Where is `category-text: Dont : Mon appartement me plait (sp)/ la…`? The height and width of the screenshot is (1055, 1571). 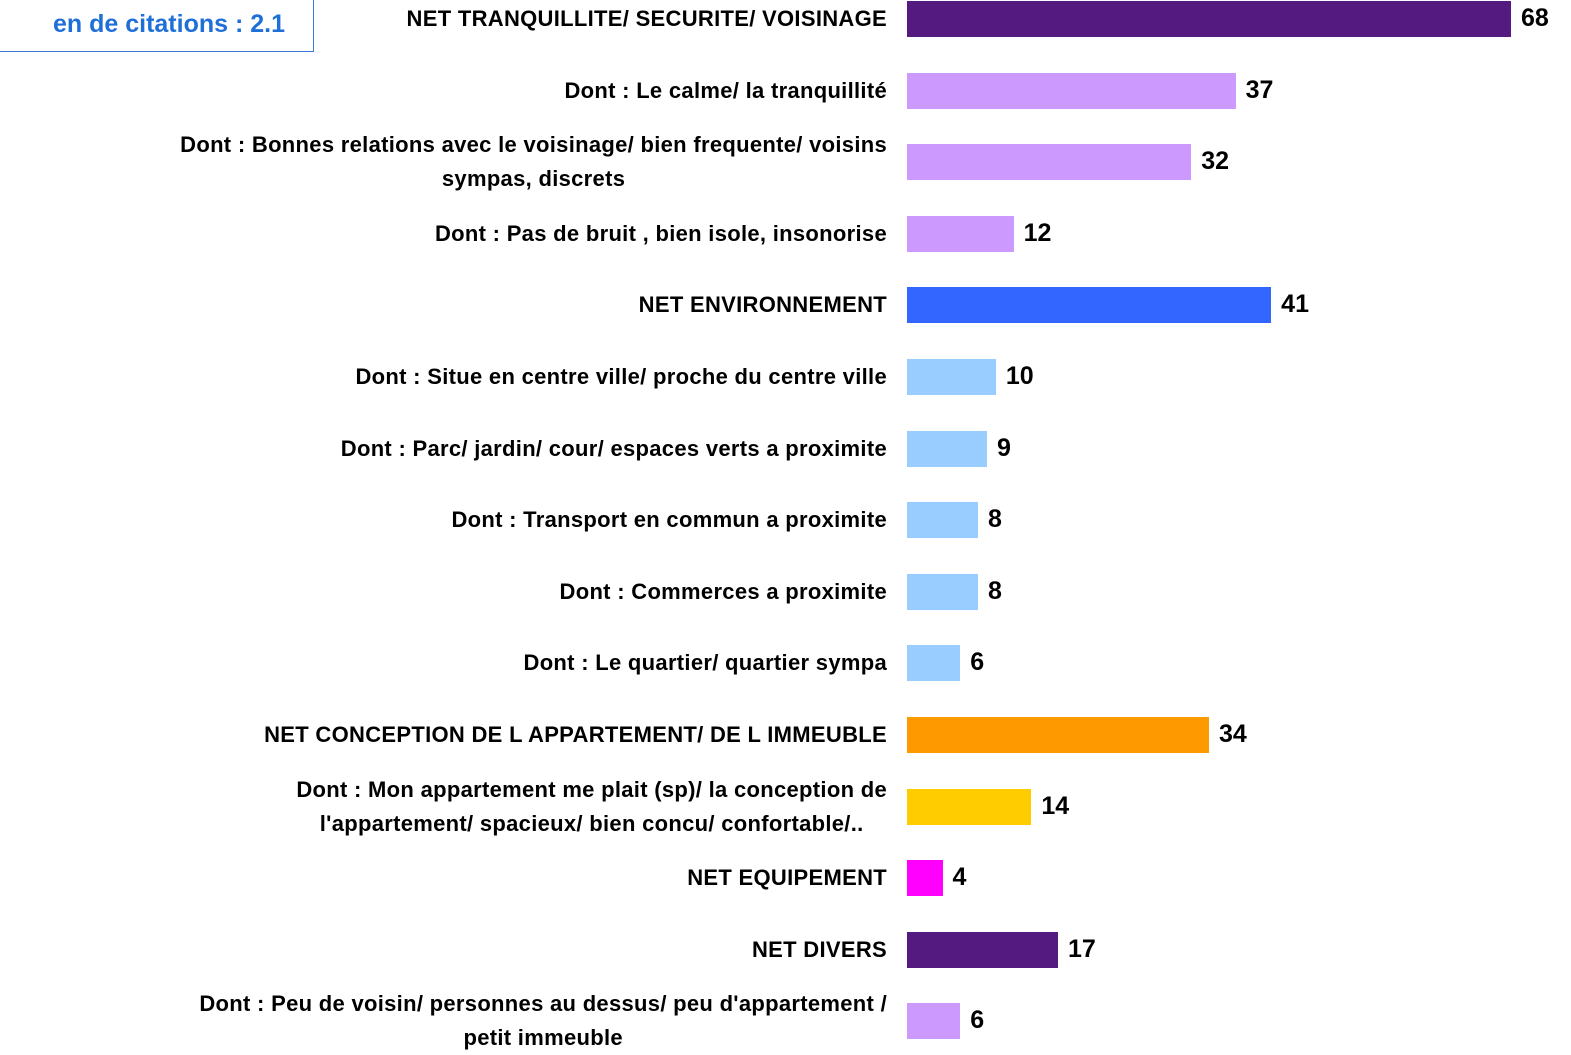 category-text: Dont : Mon appartement me plait (sp)/ la… is located at coordinates (591, 806).